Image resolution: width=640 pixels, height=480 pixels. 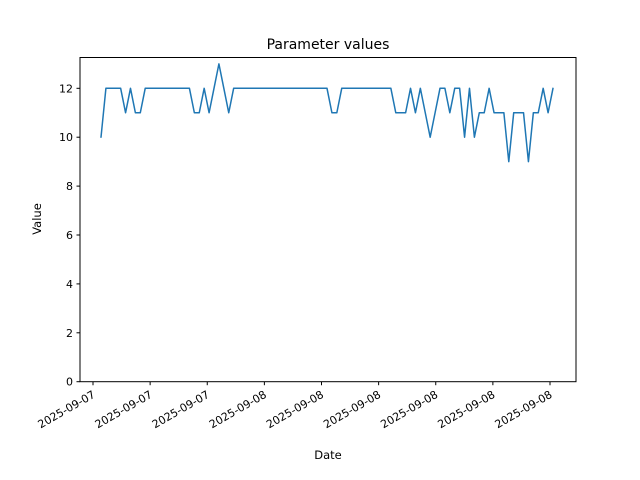 I want to click on data-line-parameter-values, so click(x=327, y=113).